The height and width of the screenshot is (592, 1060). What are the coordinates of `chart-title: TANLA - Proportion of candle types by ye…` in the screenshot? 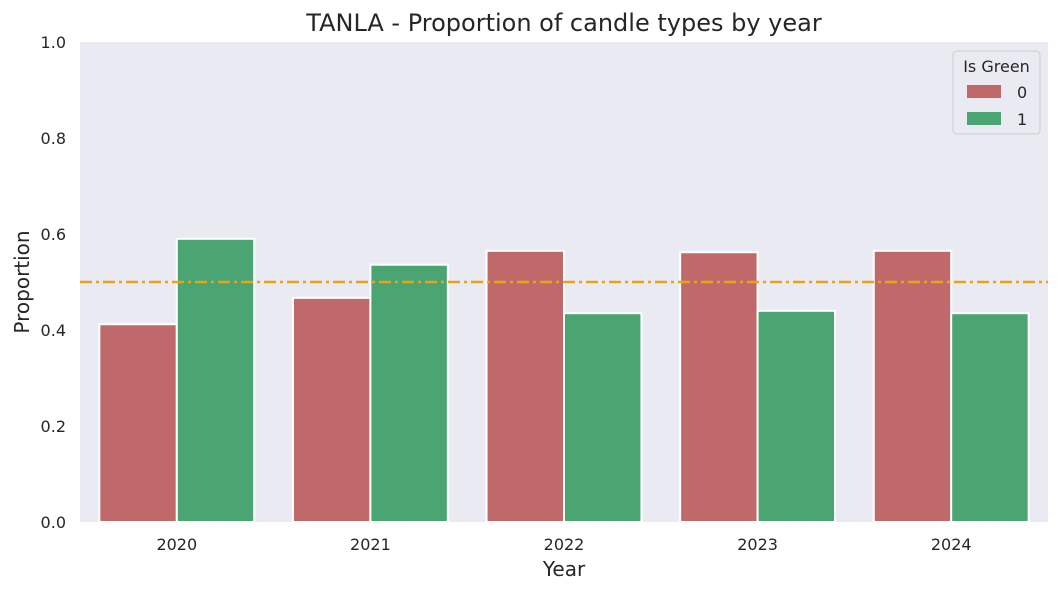 It's located at (563, 23).